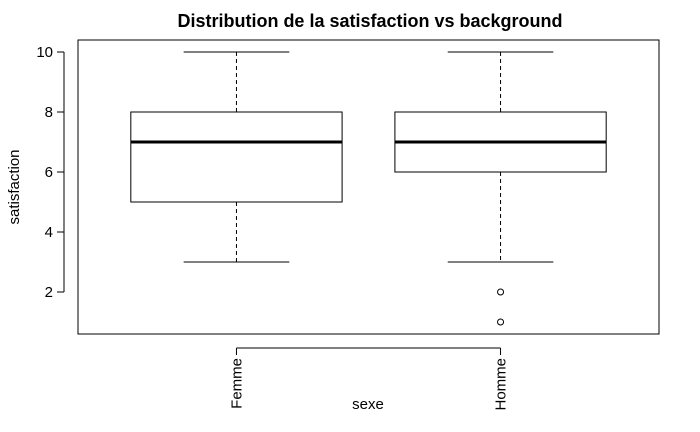 The height and width of the screenshot is (432, 700). I want to click on y-tick-label: 8, so click(49, 112).